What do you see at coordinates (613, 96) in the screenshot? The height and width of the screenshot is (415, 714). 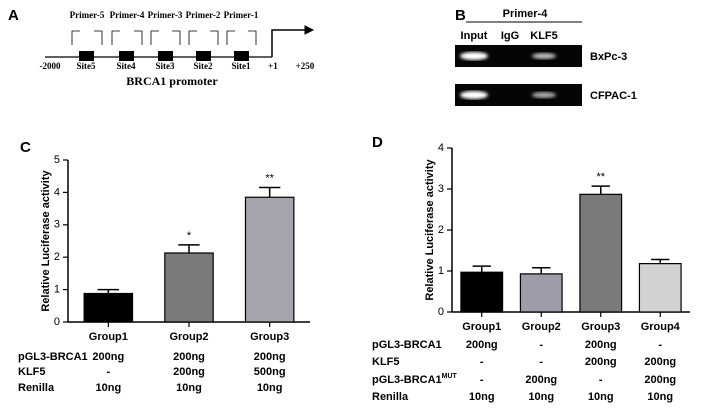 I see `cell-line-label: CFPAC-1` at bounding box center [613, 96].